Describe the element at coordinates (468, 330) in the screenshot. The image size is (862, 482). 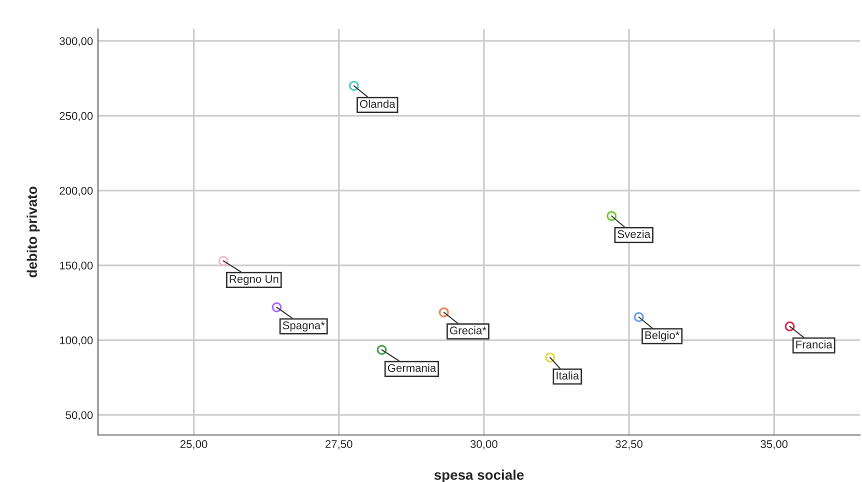
I see `annotation: Grecia*` at that location.